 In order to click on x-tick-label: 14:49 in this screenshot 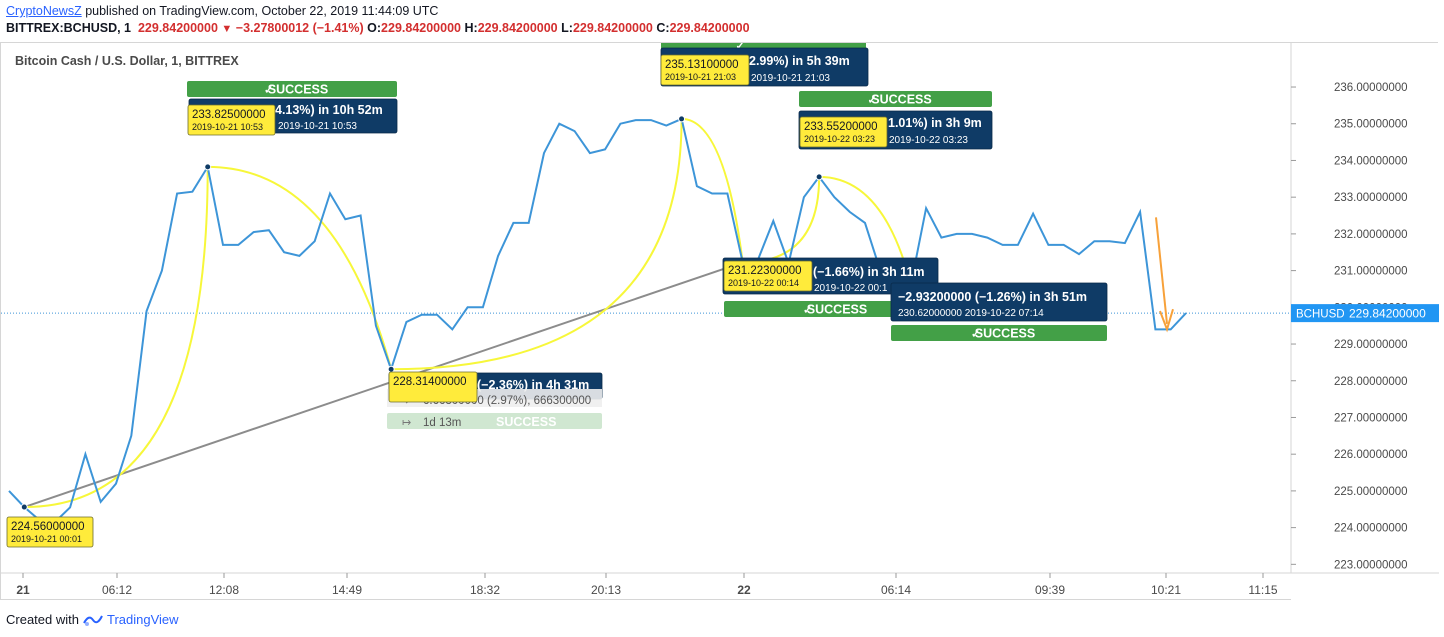, I will do `click(347, 590)`.